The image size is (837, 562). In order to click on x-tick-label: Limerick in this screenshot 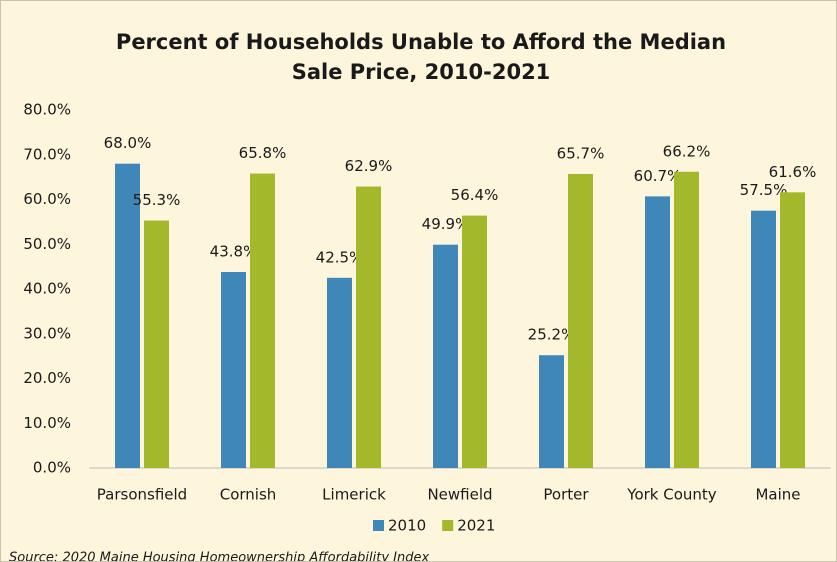, I will do `click(354, 495)`.